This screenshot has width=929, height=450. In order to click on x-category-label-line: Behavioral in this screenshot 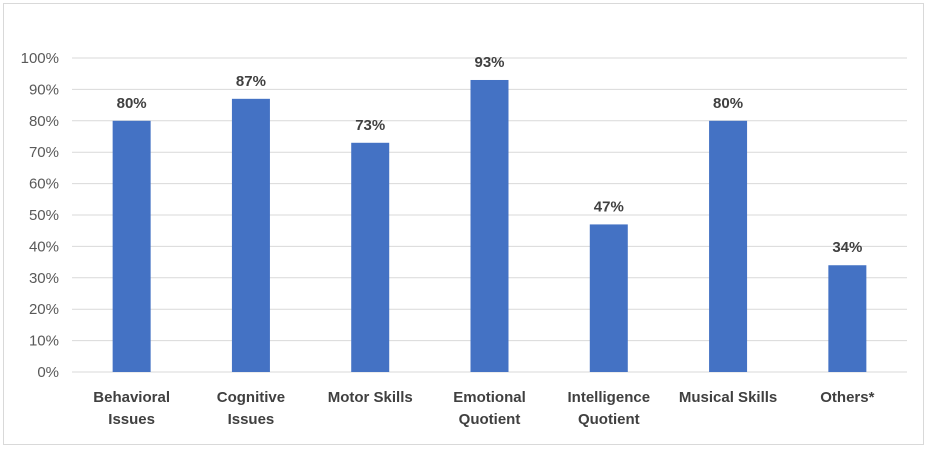, I will do `click(131, 397)`.